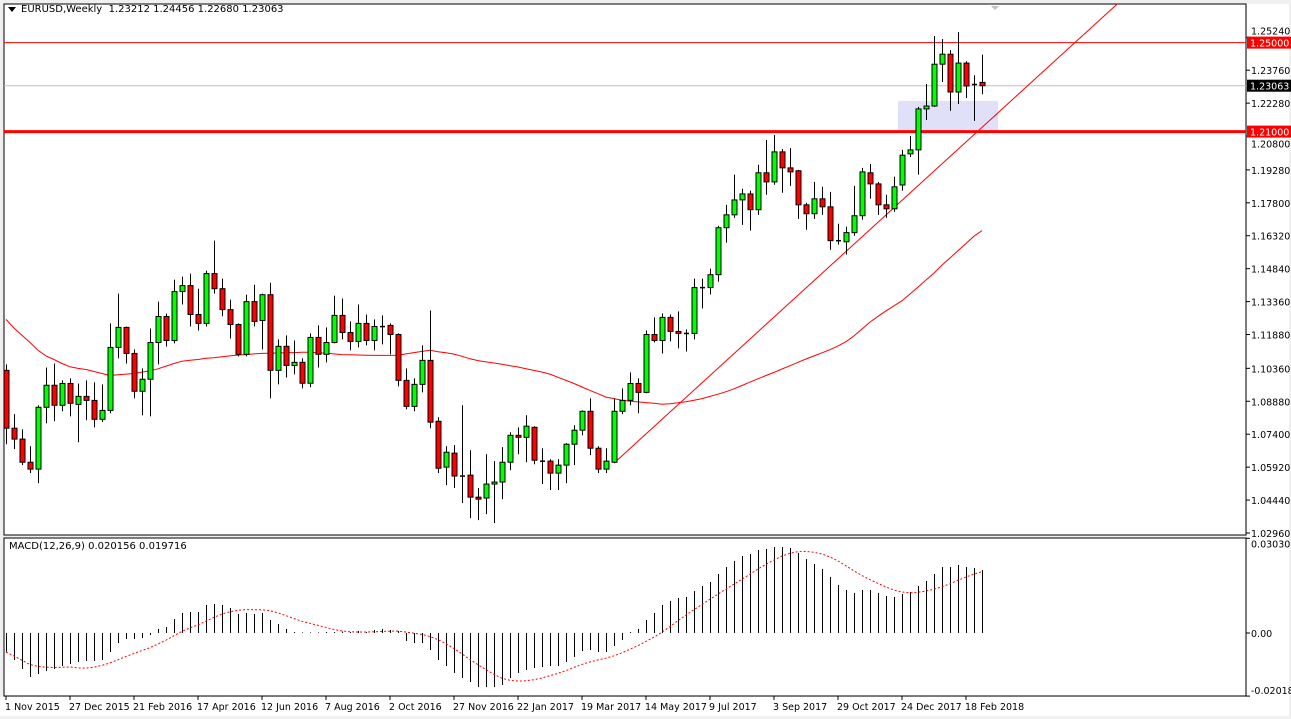 The image size is (1291, 719). What do you see at coordinates (1270, 171) in the screenshot?
I see `price-tick-label: 1.19280` at bounding box center [1270, 171].